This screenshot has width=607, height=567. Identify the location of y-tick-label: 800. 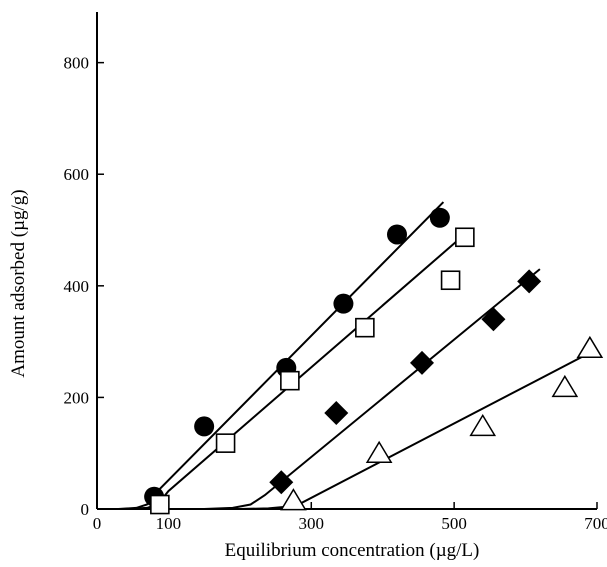
(77, 63).